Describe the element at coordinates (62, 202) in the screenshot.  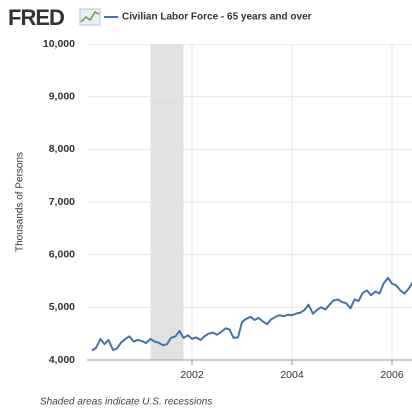
I see `y-tick-label: 7,000` at that location.